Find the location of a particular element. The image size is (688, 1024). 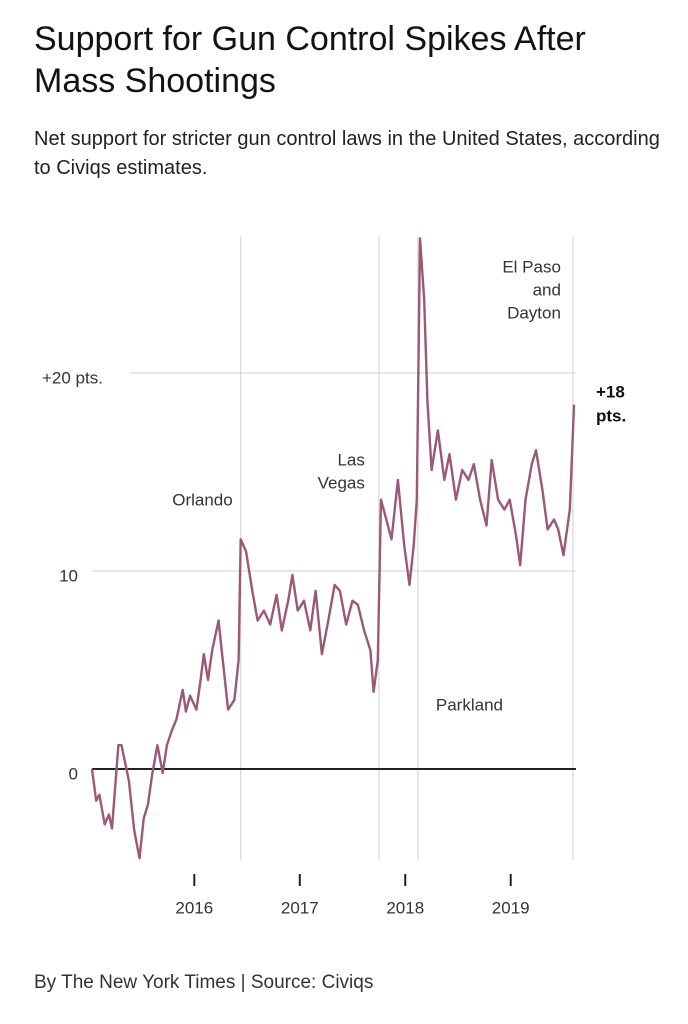

x-tick-label: 2018 is located at coordinates (405, 907).